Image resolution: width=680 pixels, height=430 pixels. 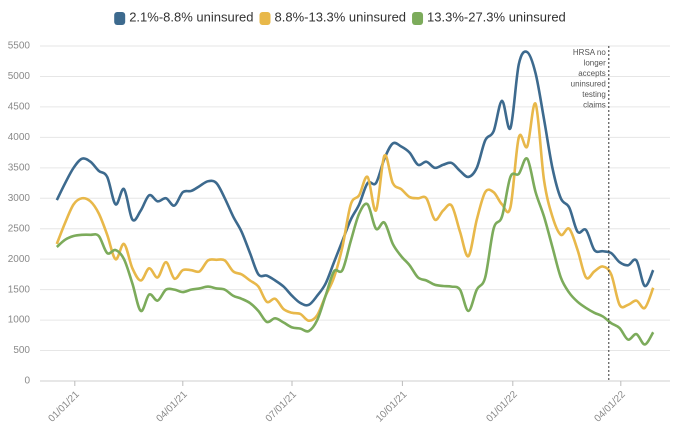 I want to click on x-tick-label: 04/01/21, so click(x=172, y=407).